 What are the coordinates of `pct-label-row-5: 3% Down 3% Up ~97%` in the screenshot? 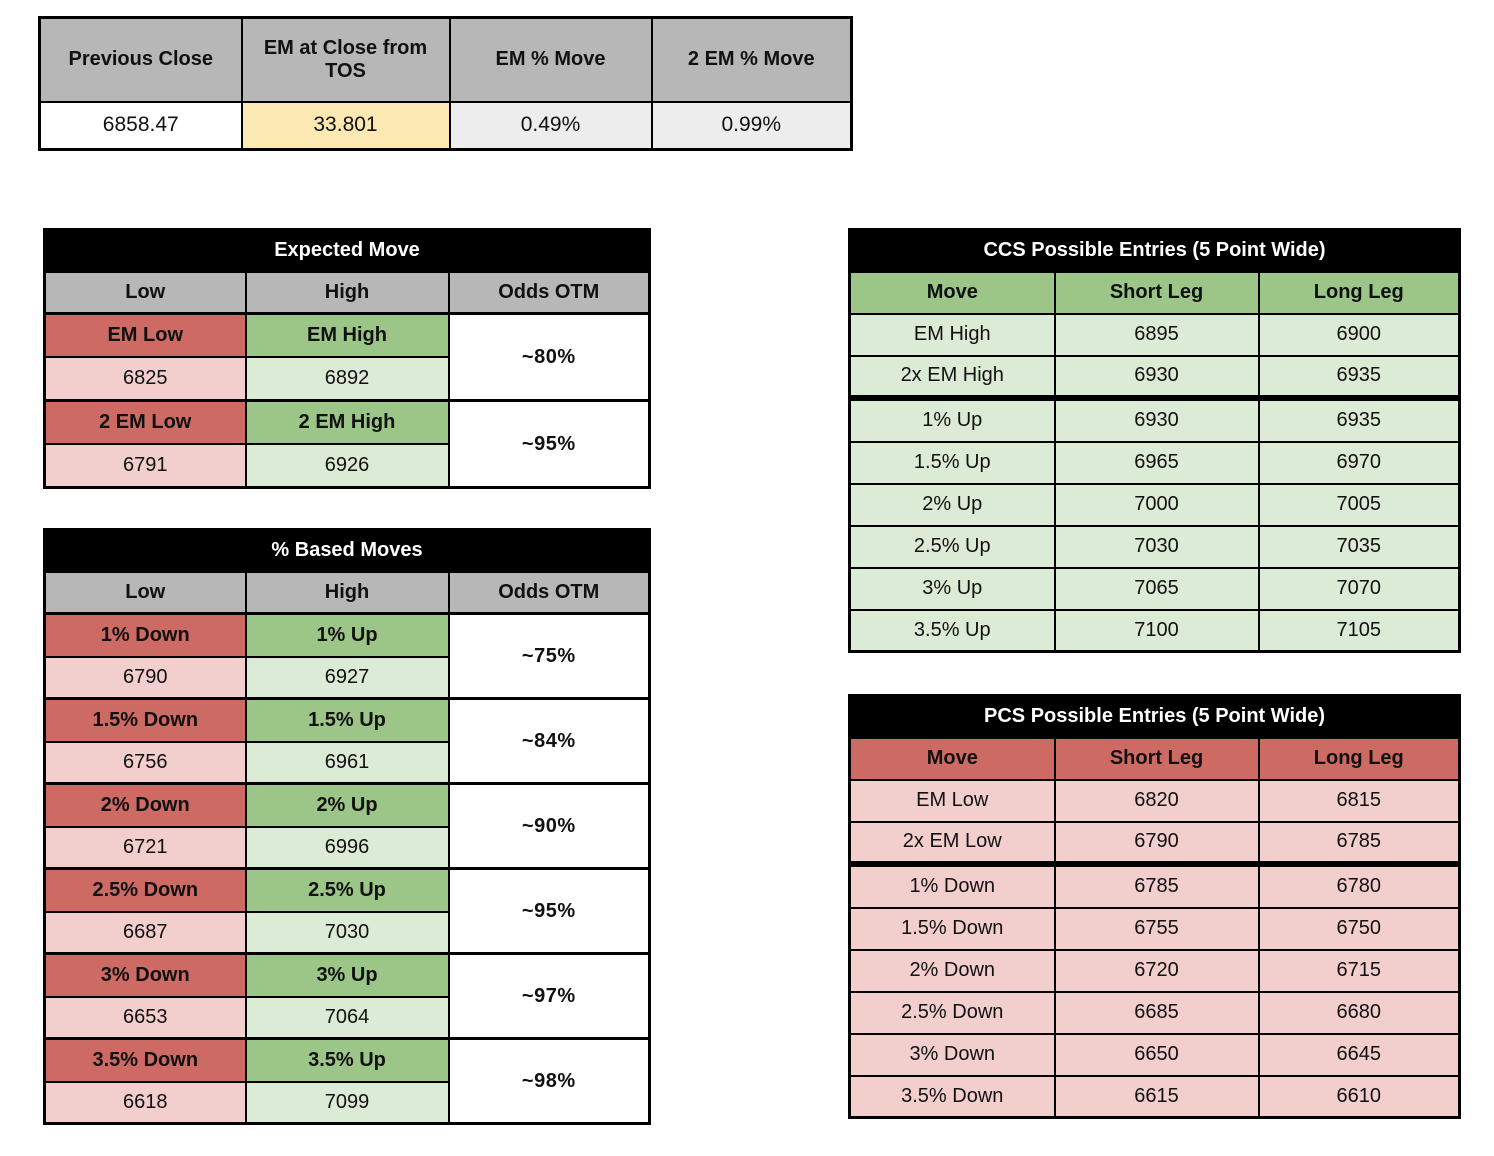 It's located at (347, 996).